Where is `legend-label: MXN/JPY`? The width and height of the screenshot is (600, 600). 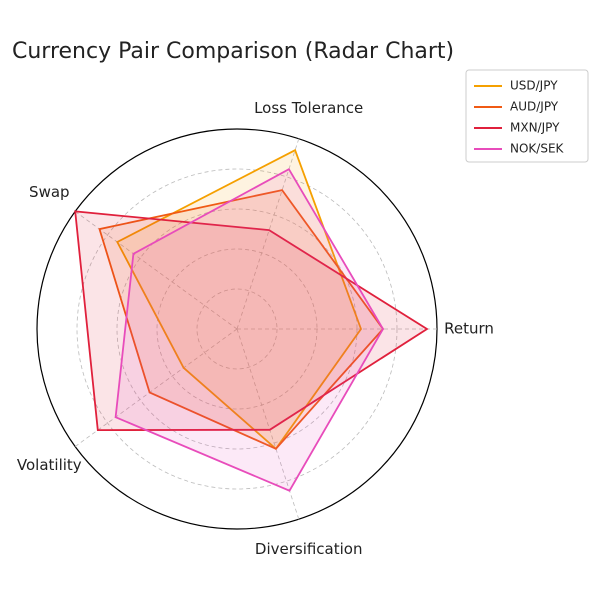 legend-label: MXN/JPY is located at coordinates (535, 128).